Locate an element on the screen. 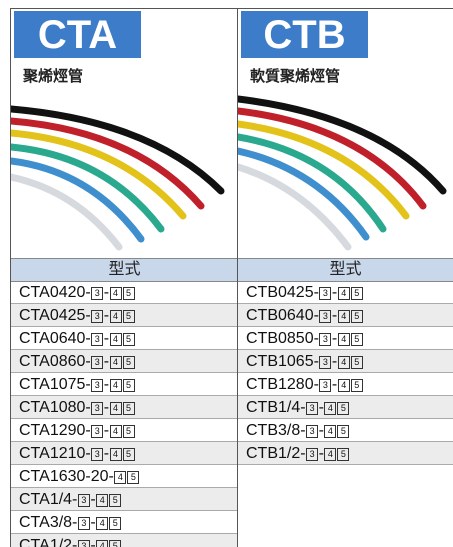 This screenshot has width=453, height=547. model-row: CTA1210- 3-4 5 is located at coordinates (124, 453).